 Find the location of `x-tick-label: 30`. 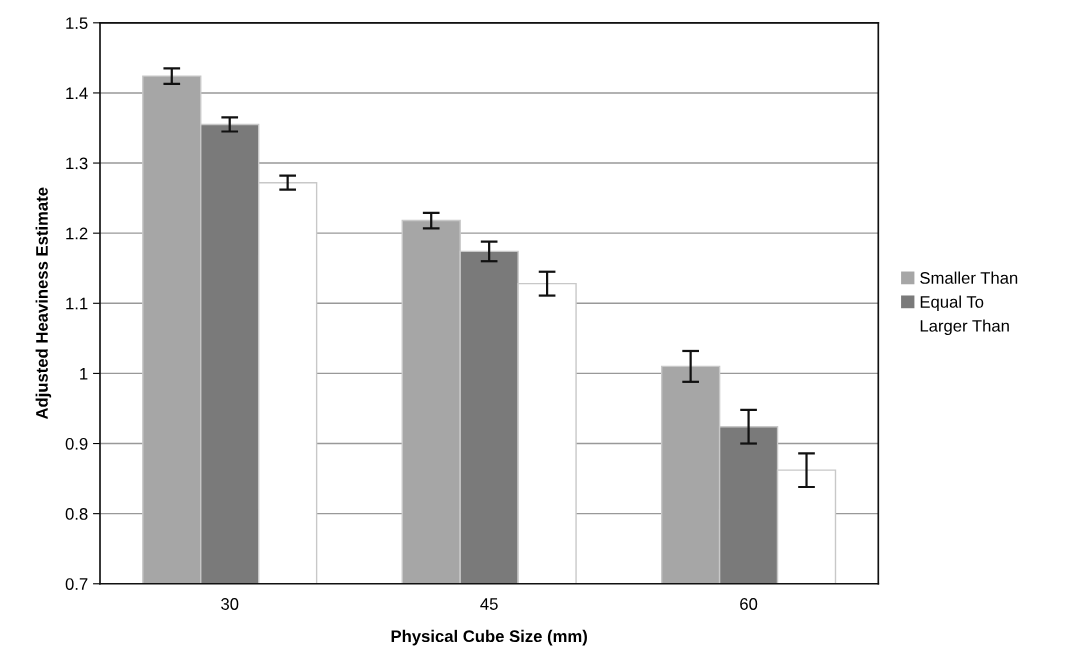

x-tick-label: 30 is located at coordinates (230, 604).